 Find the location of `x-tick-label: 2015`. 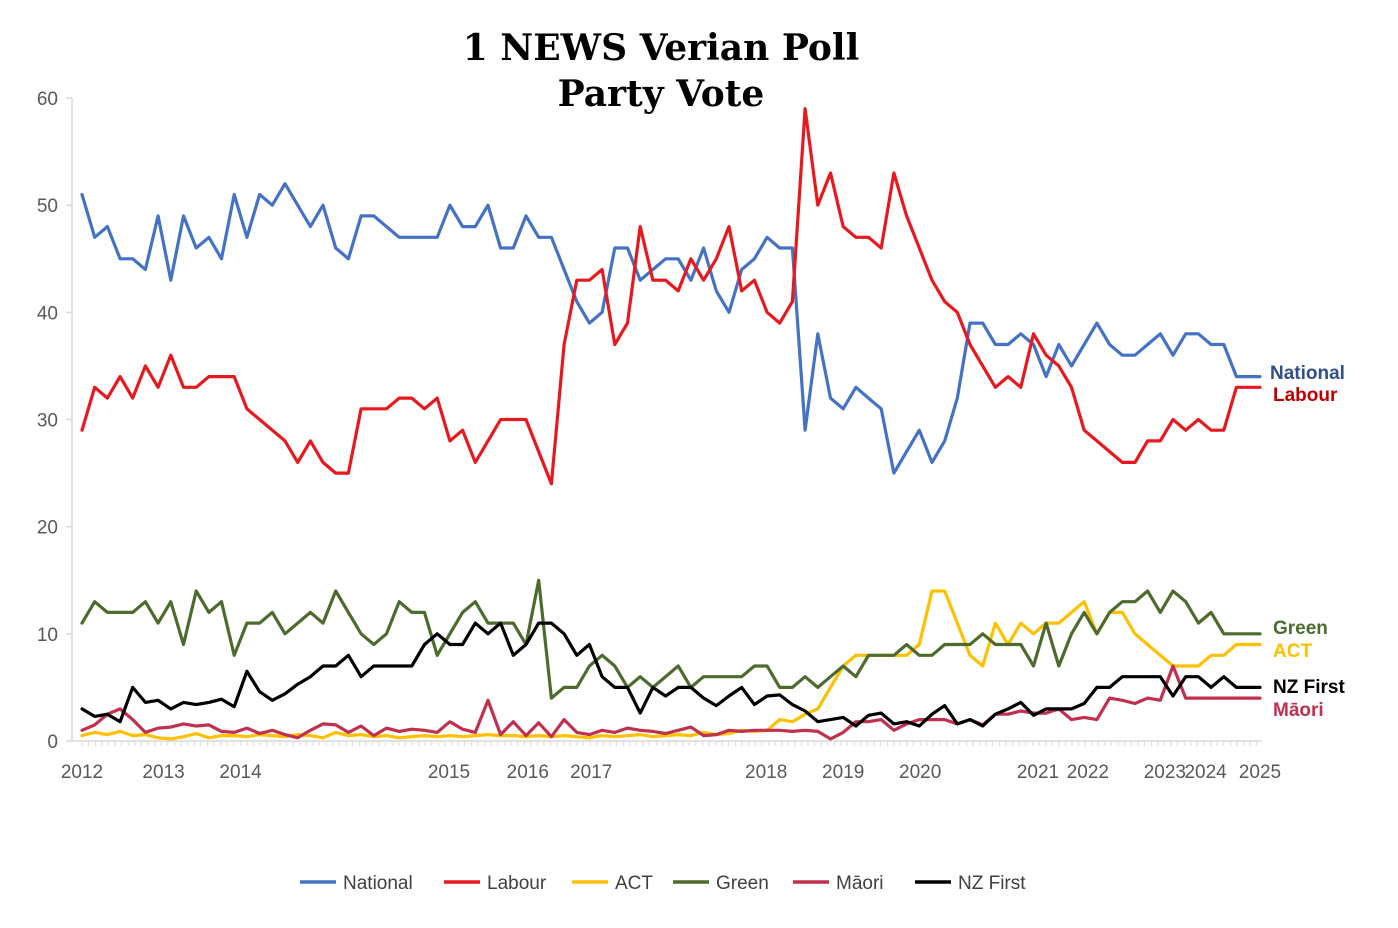

x-tick-label: 2015 is located at coordinates (449, 772).